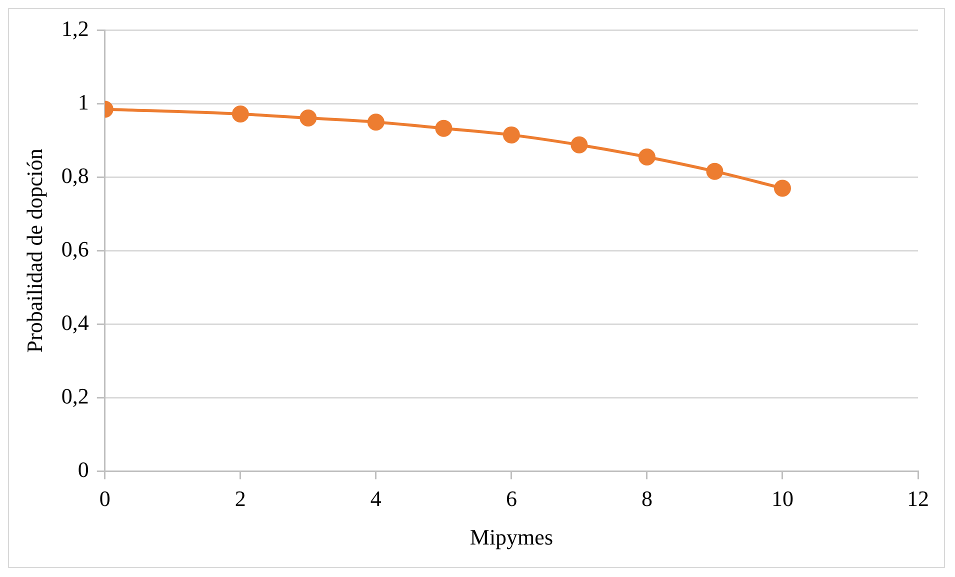  What do you see at coordinates (75, 322) in the screenshot?
I see `y-tick-label: 0,4` at bounding box center [75, 322].